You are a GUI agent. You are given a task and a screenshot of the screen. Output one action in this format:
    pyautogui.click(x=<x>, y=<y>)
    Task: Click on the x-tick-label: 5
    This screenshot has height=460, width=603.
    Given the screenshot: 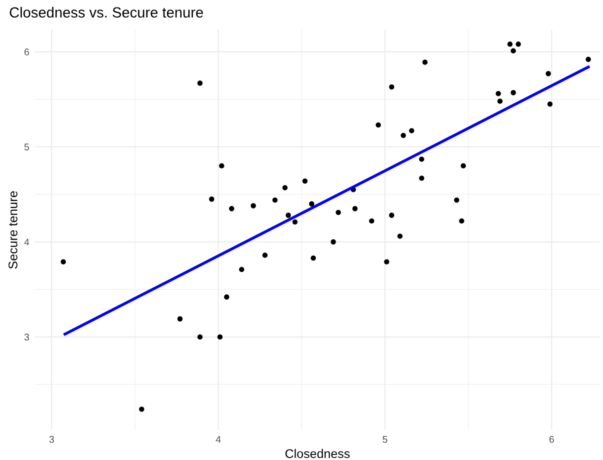 What is the action you would take?
    pyautogui.click(x=385, y=439)
    